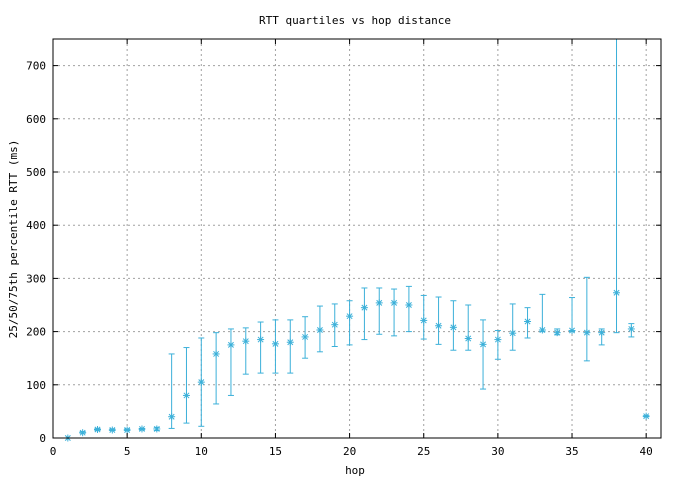  What do you see at coordinates (275, 451) in the screenshot?
I see `x-tick-label: 15` at bounding box center [275, 451].